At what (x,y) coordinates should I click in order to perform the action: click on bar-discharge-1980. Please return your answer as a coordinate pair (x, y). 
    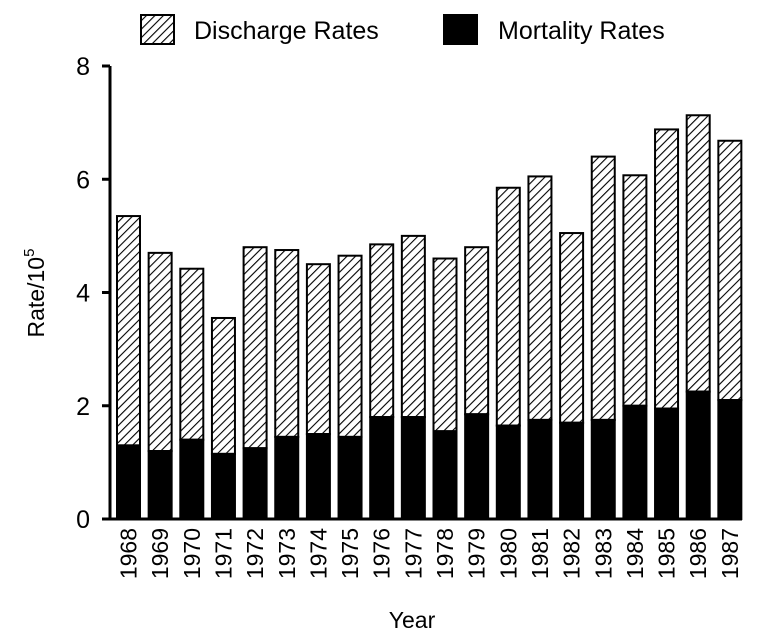
    Looking at the image, I should click on (508, 306).